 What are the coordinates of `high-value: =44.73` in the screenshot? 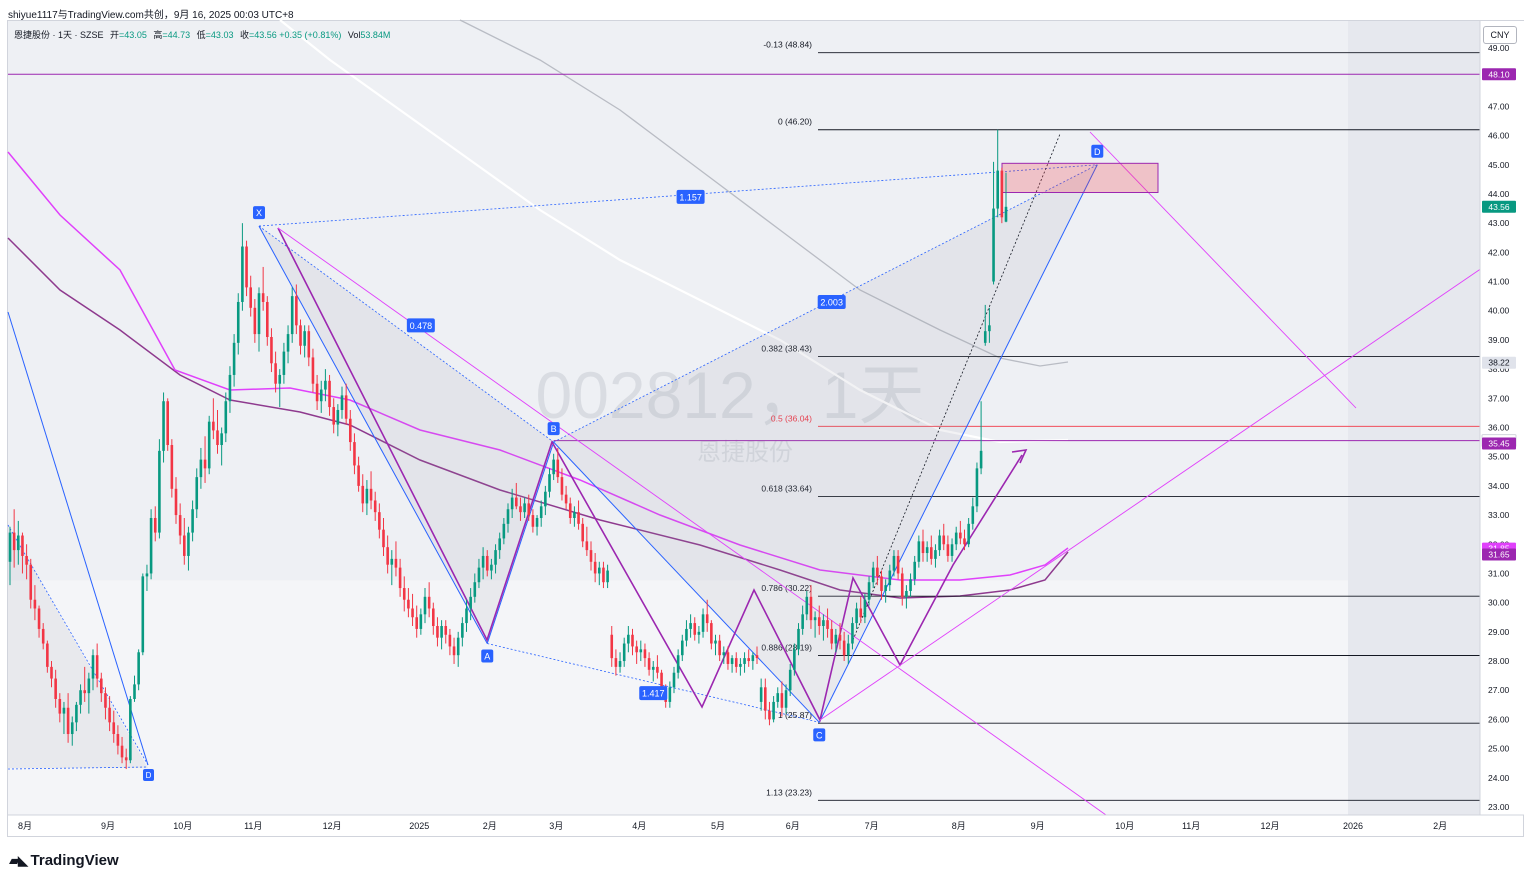 It's located at (176, 35).